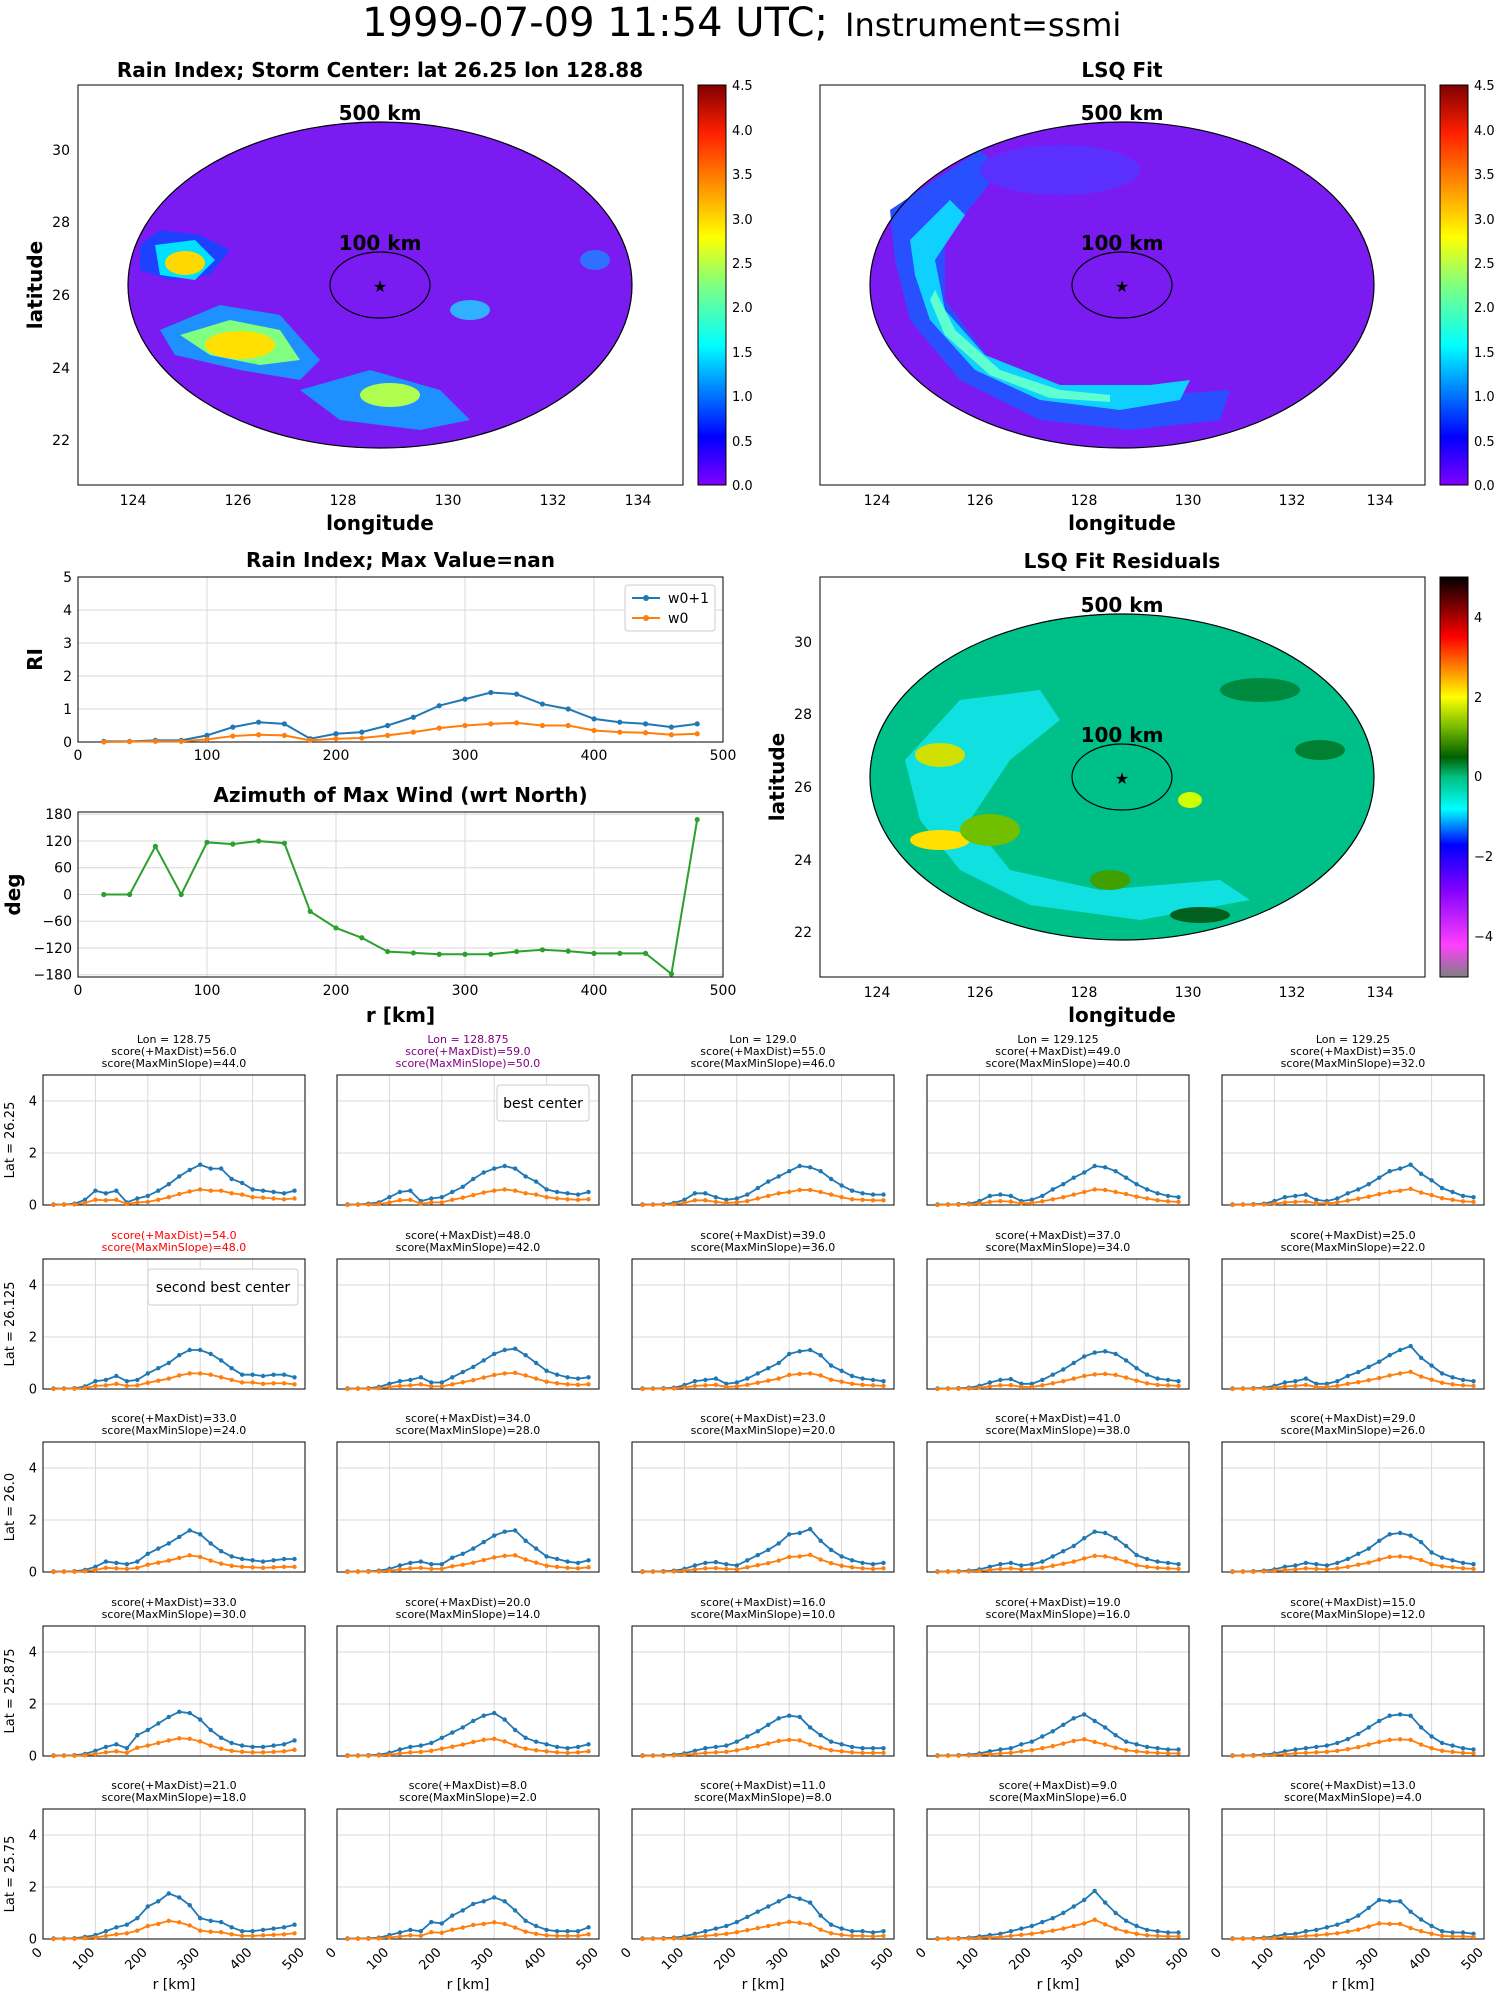 The image size is (1500, 2000). What do you see at coordinates (63, 869) in the screenshot?
I see `y-tick-label: 60` at bounding box center [63, 869].